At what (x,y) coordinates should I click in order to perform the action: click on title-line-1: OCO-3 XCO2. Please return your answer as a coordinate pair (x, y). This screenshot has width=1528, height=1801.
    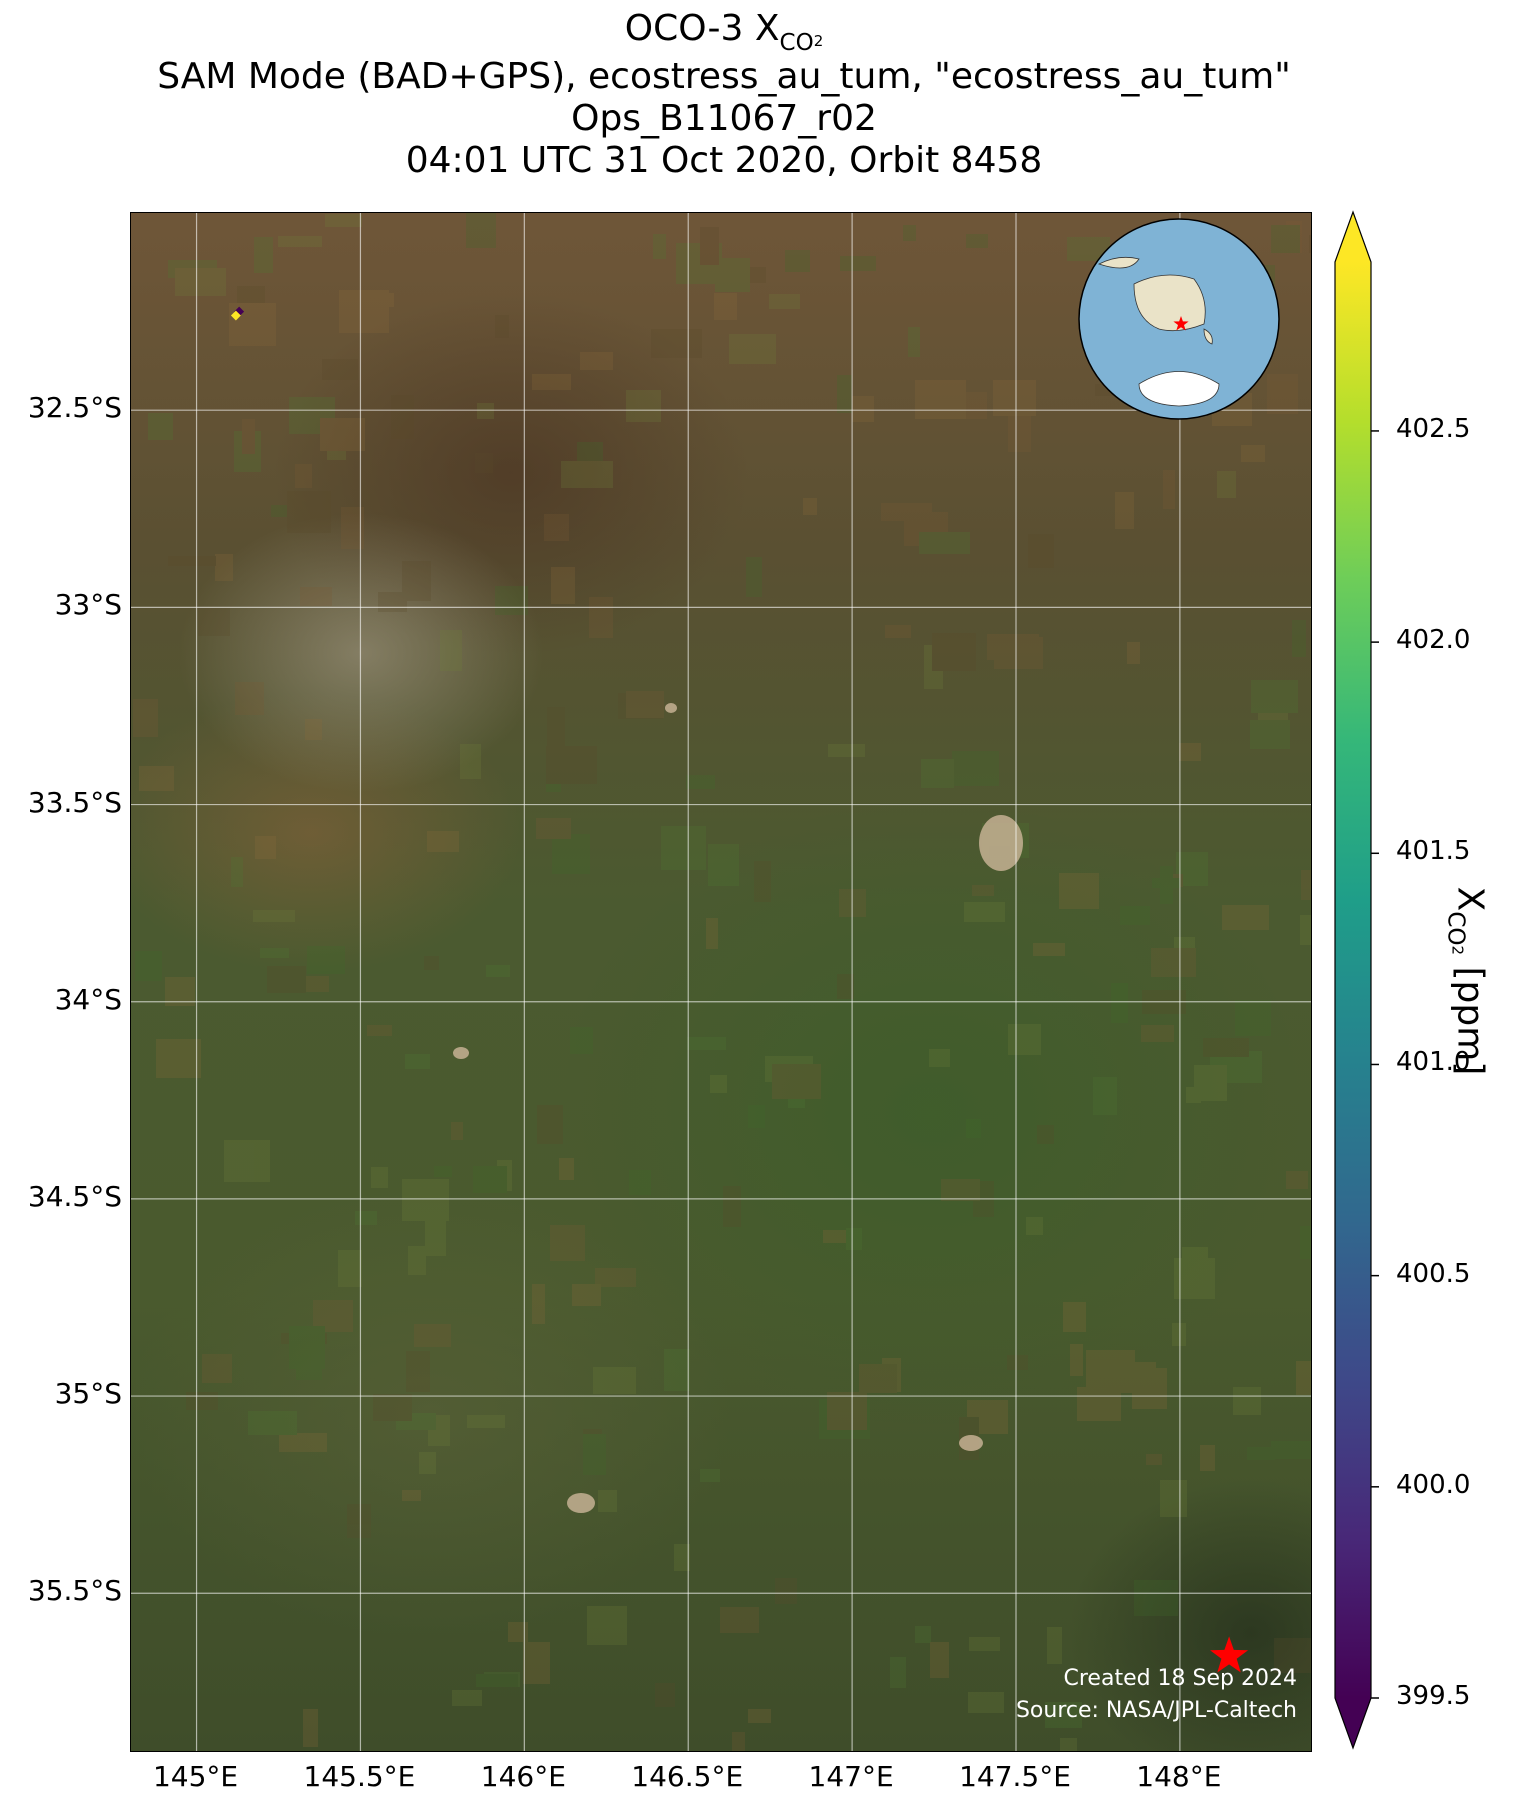
    Looking at the image, I should click on (724, 32).